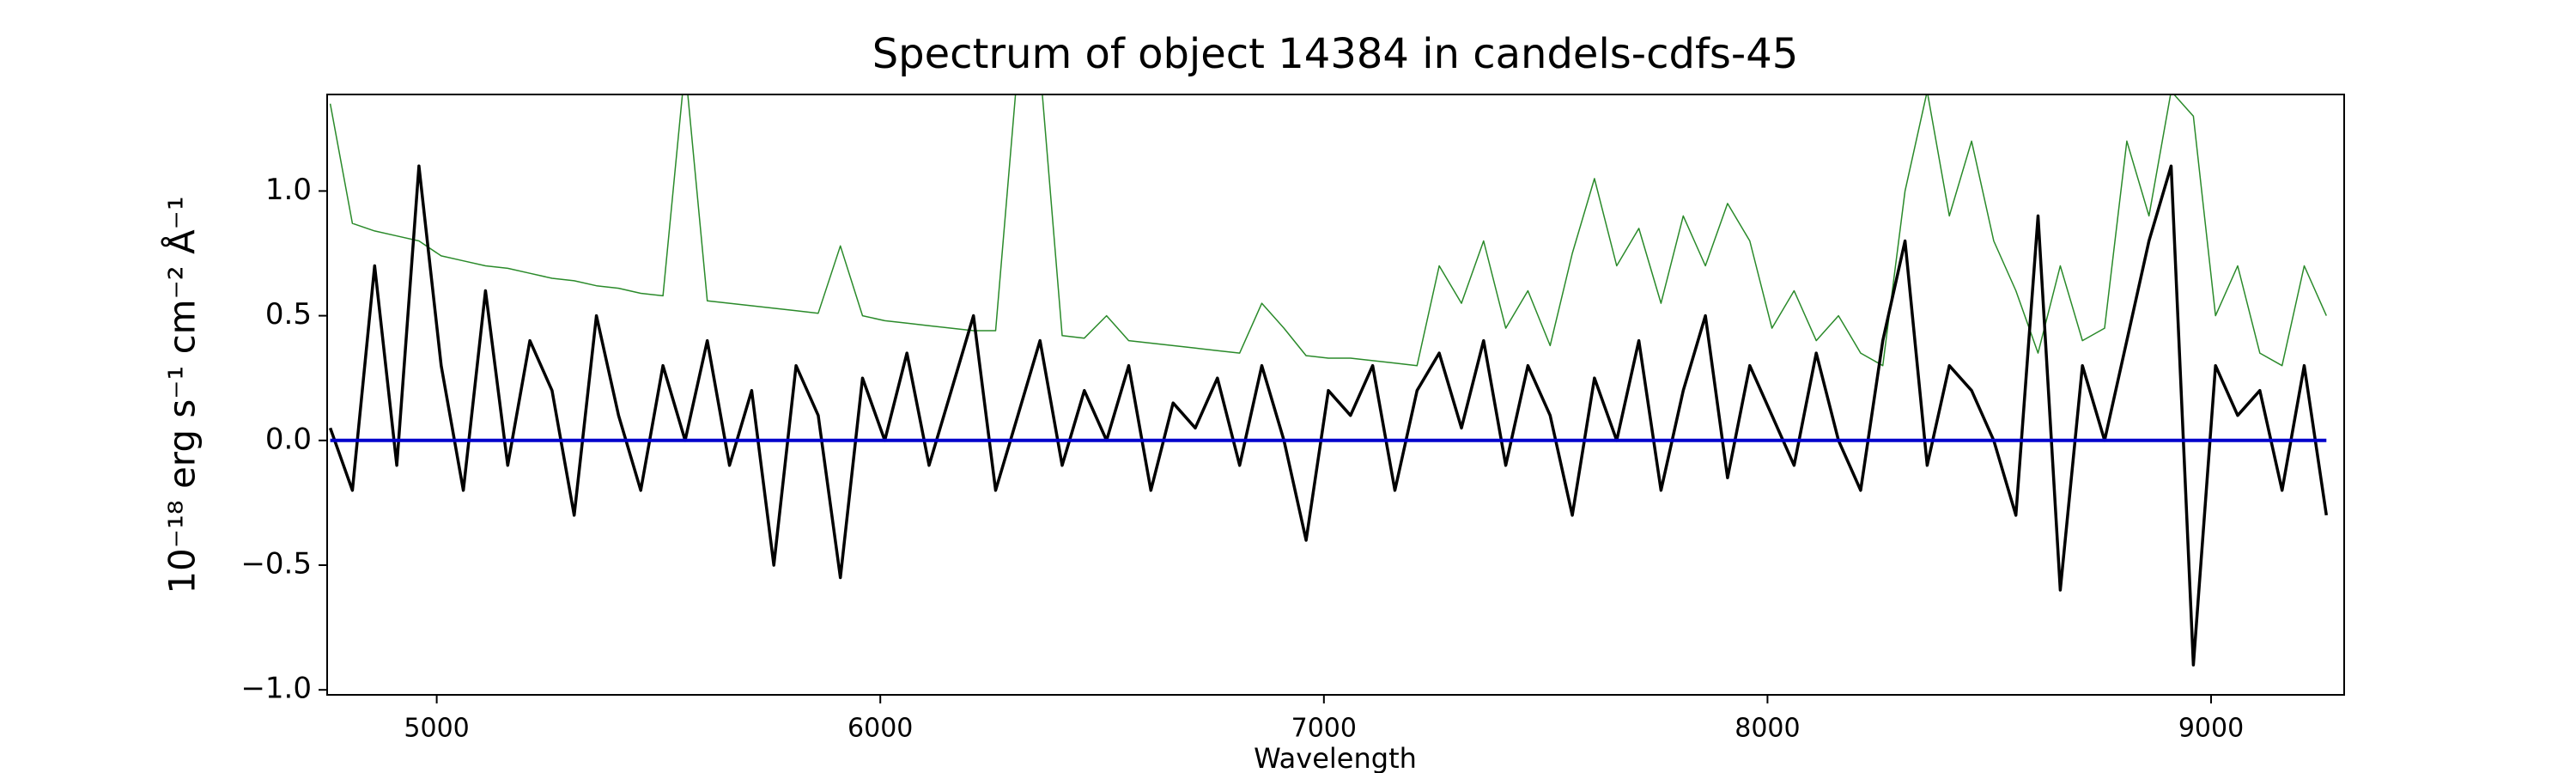 Image resolution: width=2576 pixels, height=773 pixels. What do you see at coordinates (276, 563) in the screenshot?
I see `y-tick-label: −0.5` at bounding box center [276, 563].